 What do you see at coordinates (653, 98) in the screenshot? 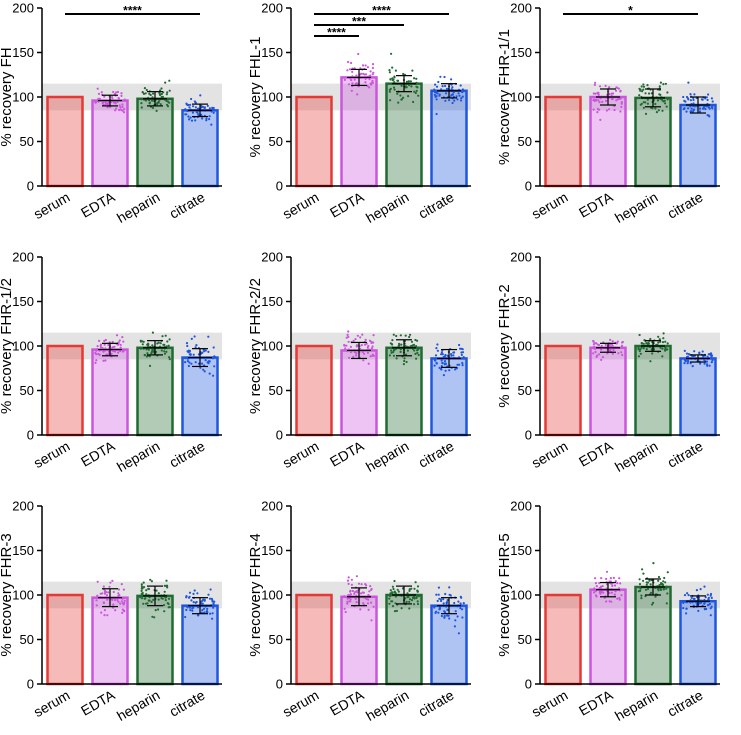
I see `error-bar-heparin` at bounding box center [653, 98].